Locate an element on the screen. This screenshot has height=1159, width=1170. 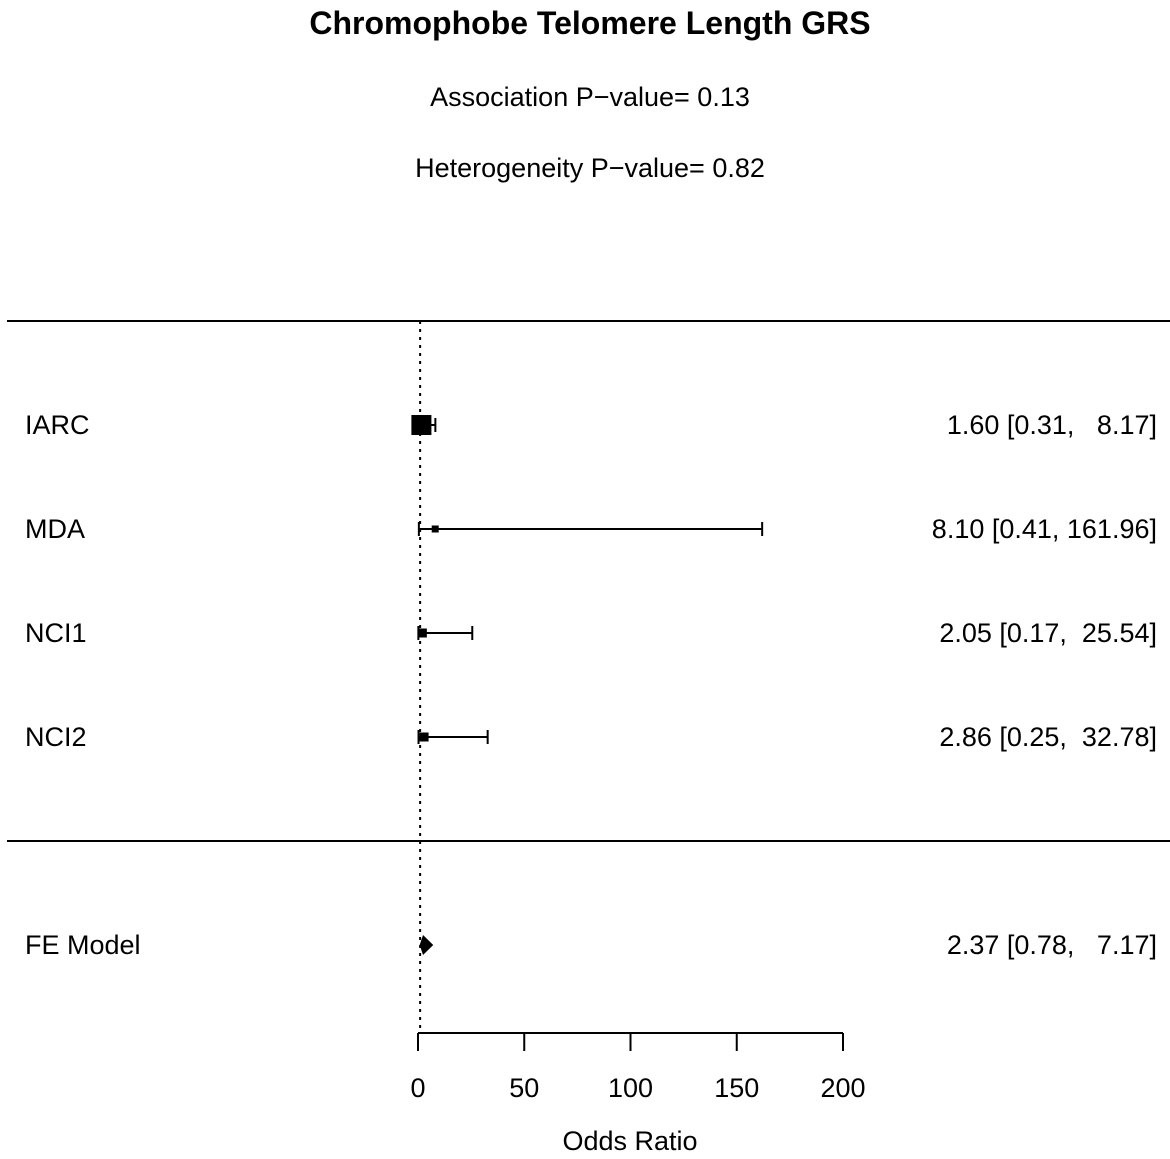
study-row-nci1: NCI1 2.05 [0.17, 25.54] is located at coordinates (591, 633).